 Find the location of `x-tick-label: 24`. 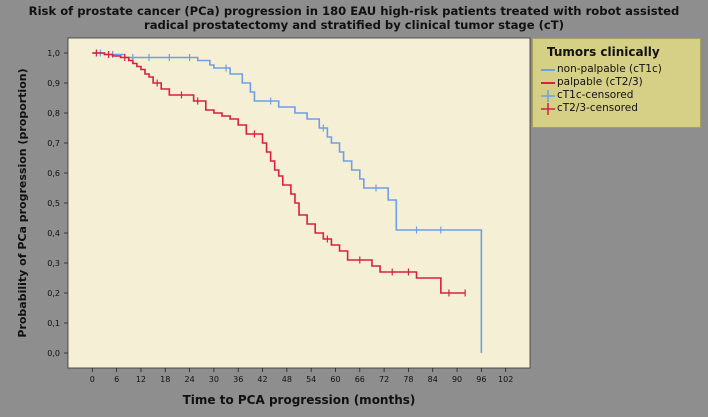

x-tick-label: 24 is located at coordinates (189, 379).